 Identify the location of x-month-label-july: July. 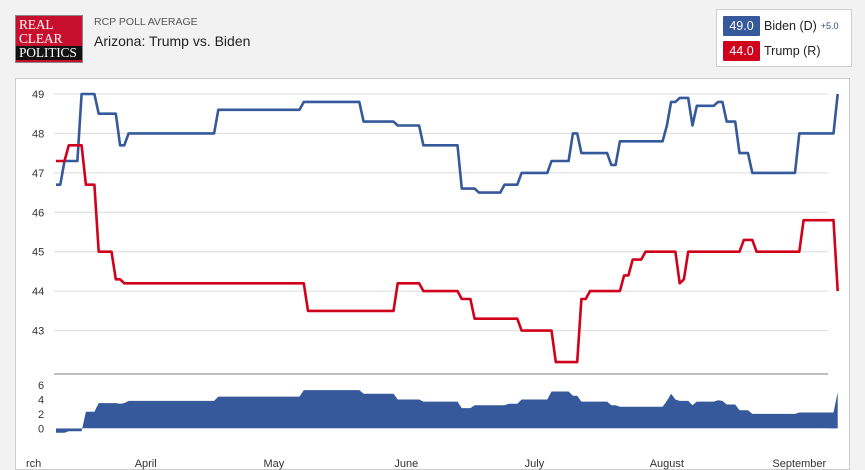
(535, 464).